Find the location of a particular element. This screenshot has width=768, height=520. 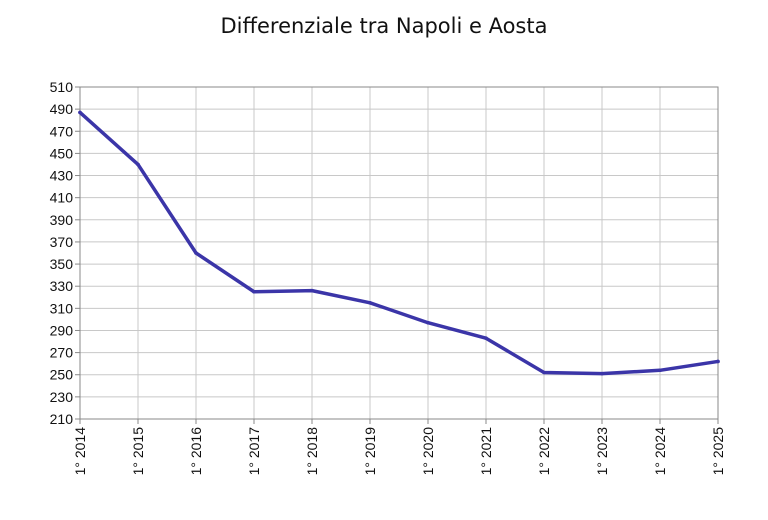

x-tick-label: 1° 2021 is located at coordinates (486, 451).